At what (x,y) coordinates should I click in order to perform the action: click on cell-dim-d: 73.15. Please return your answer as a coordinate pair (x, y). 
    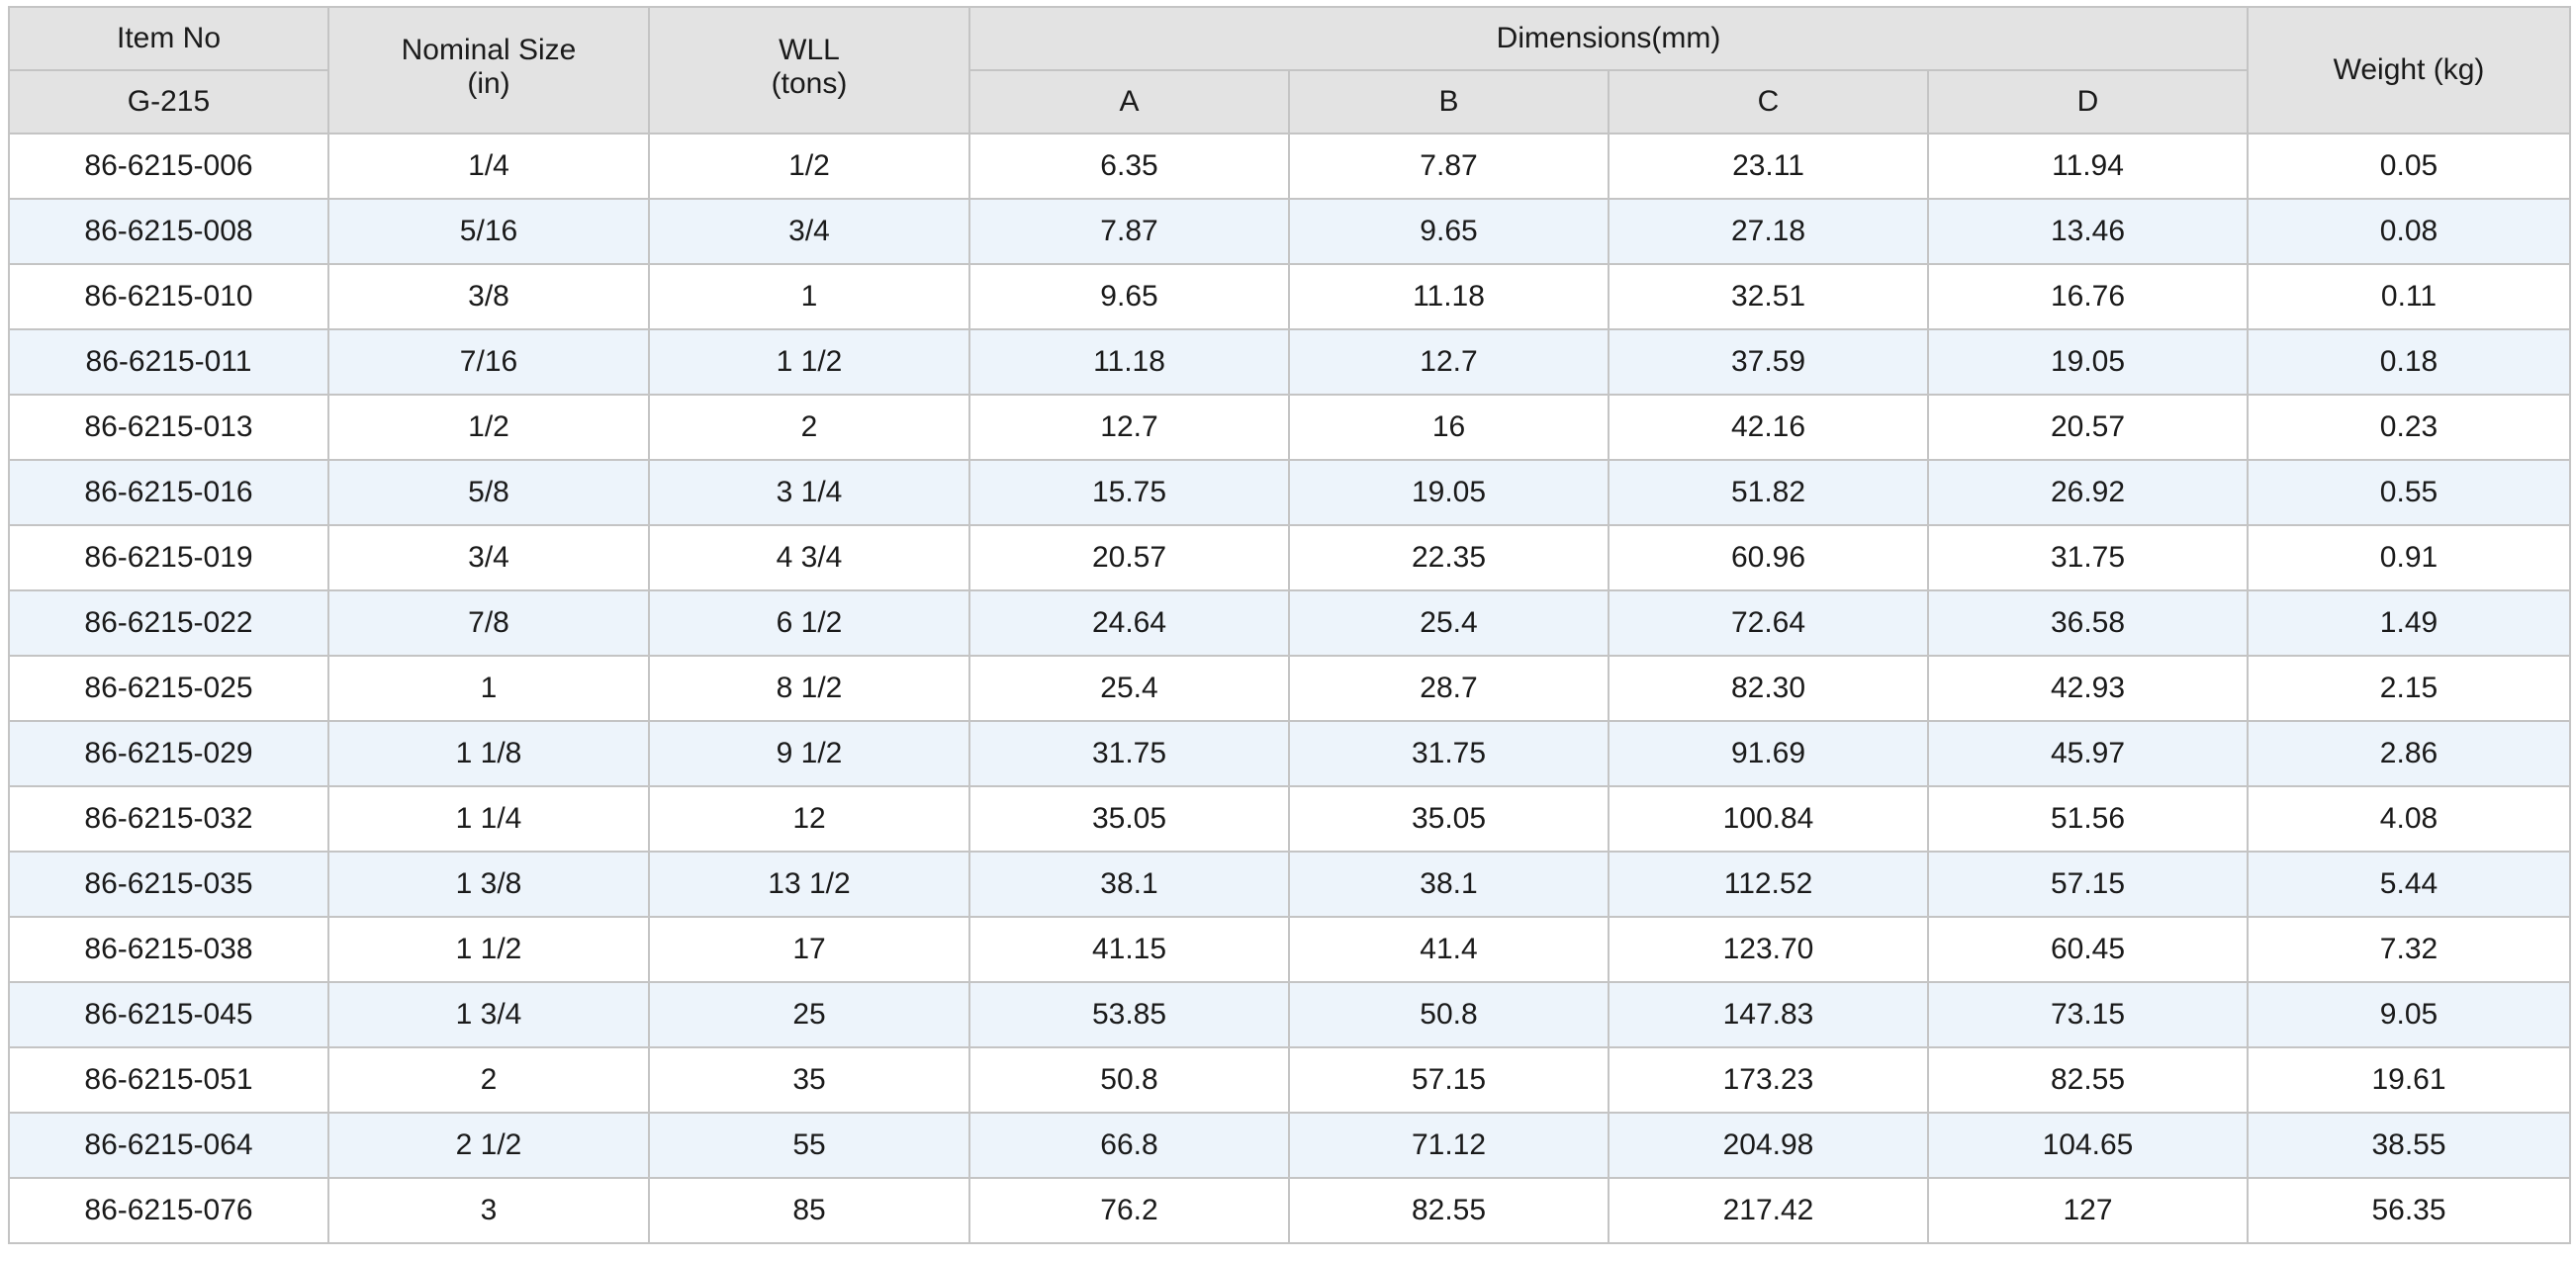
    Looking at the image, I should click on (2088, 1014).